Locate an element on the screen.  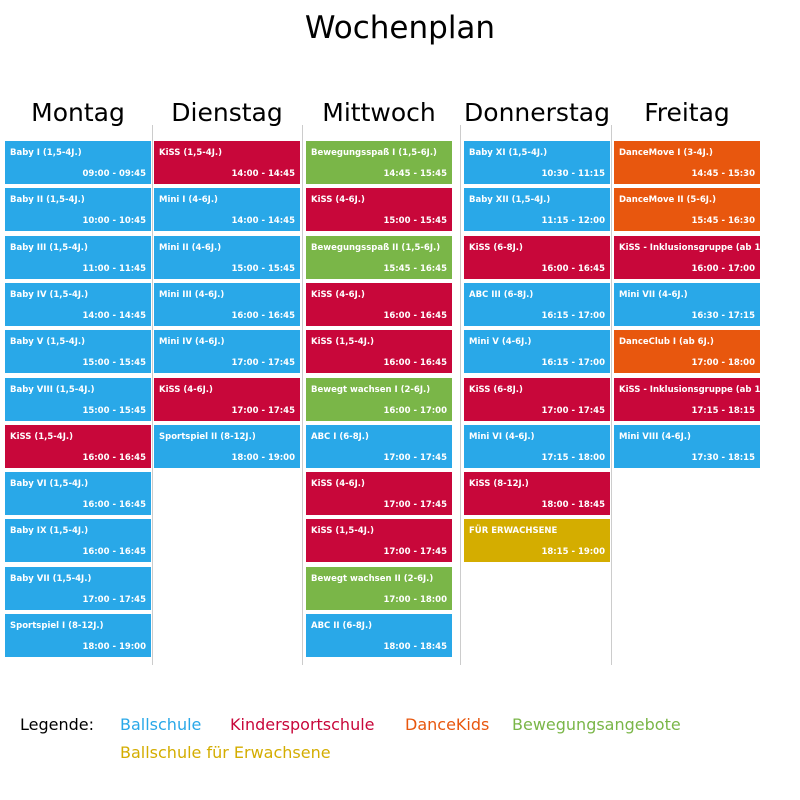
class-time: 15:45 - 16:45 is located at coordinates (415, 268).